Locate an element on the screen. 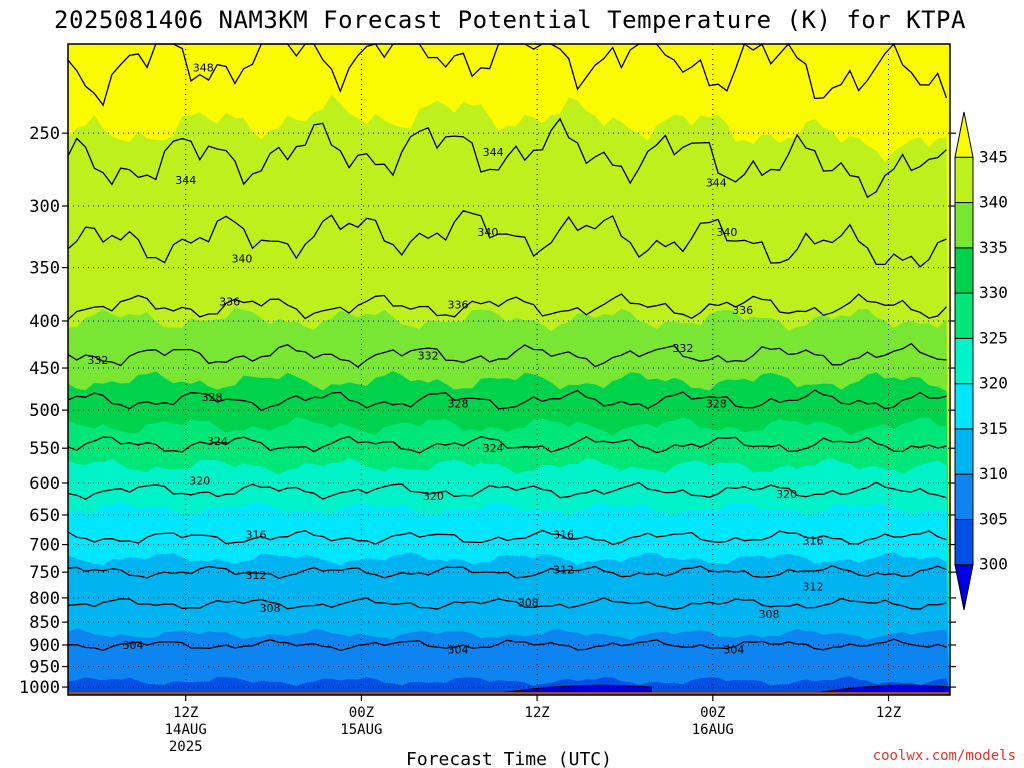 This screenshot has width=1024, height=768. y-tick-label: 950 is located at coordinates (44, 668).